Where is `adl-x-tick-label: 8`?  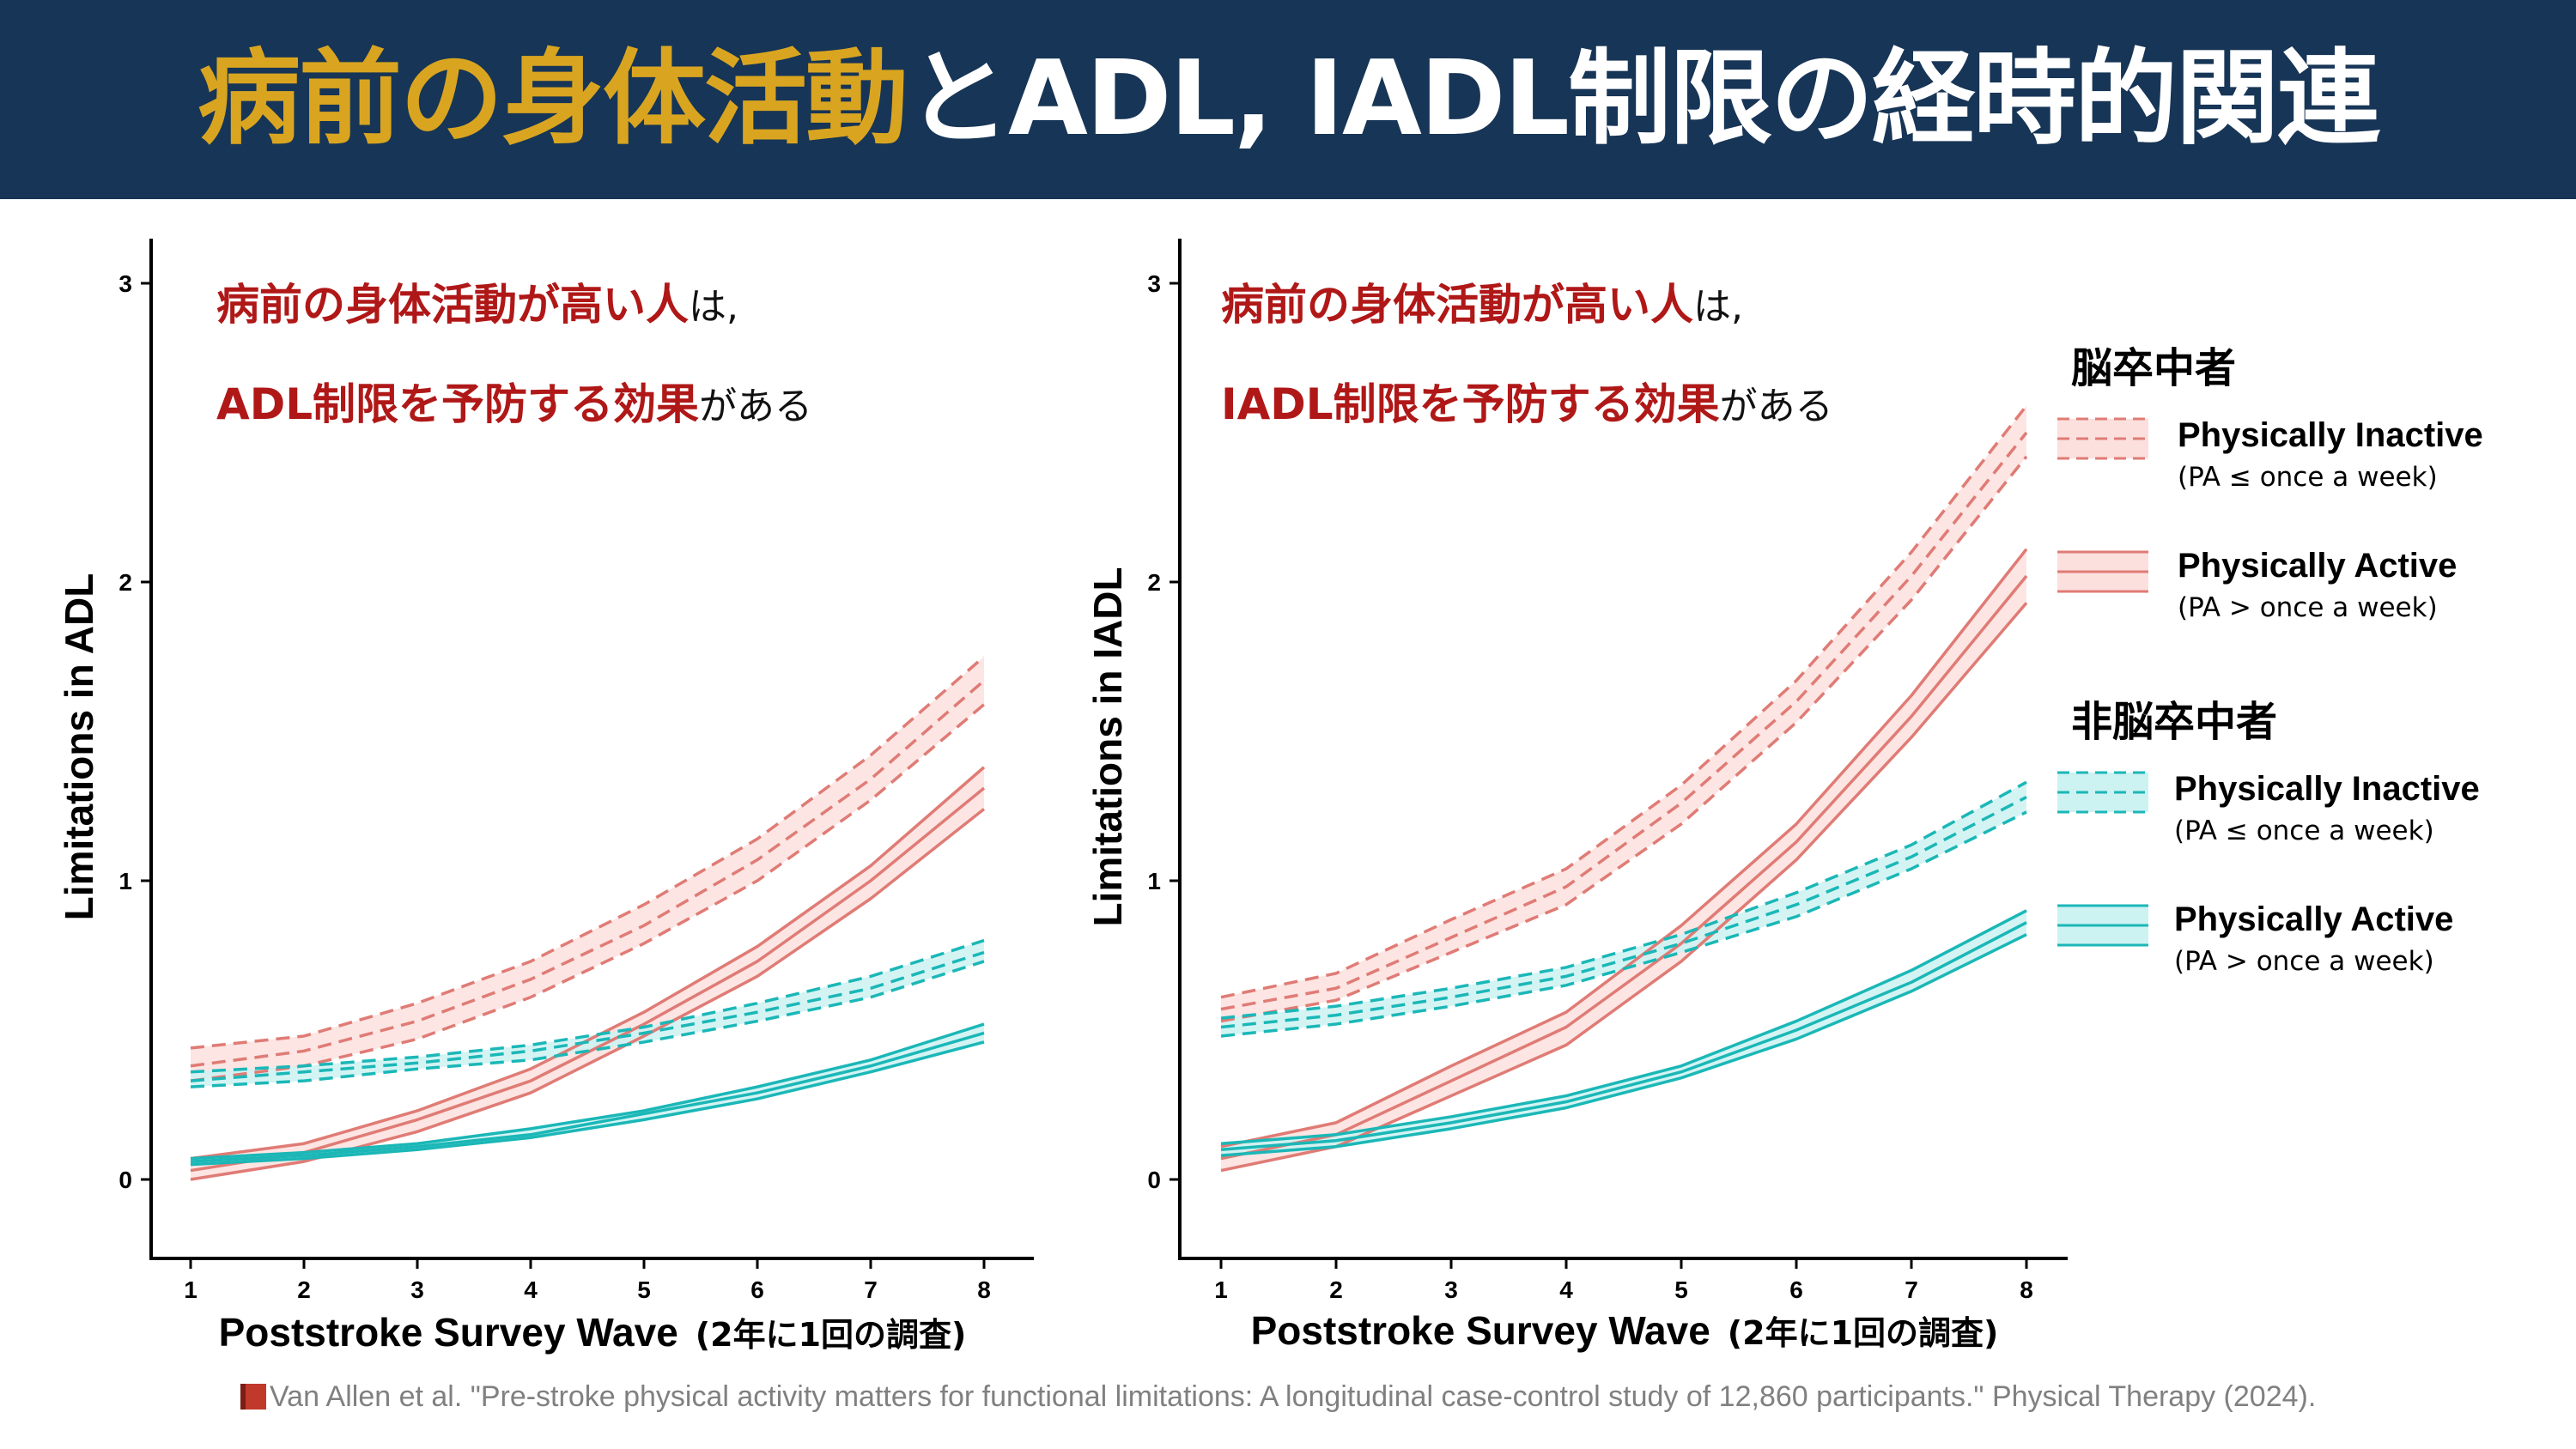 adl-x-tick-label: 8 is located at coordinates (984, 1289).